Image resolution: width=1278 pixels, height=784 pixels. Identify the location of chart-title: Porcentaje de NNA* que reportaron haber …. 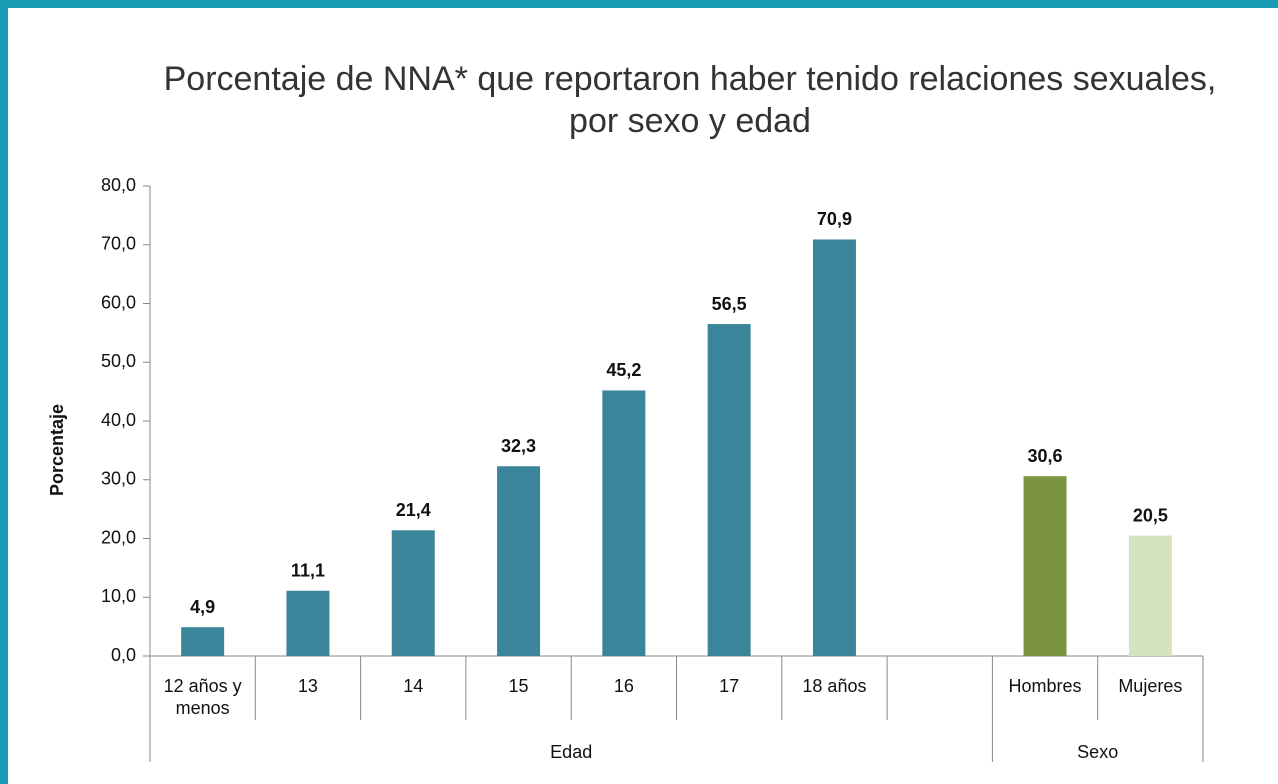
(690, 100).